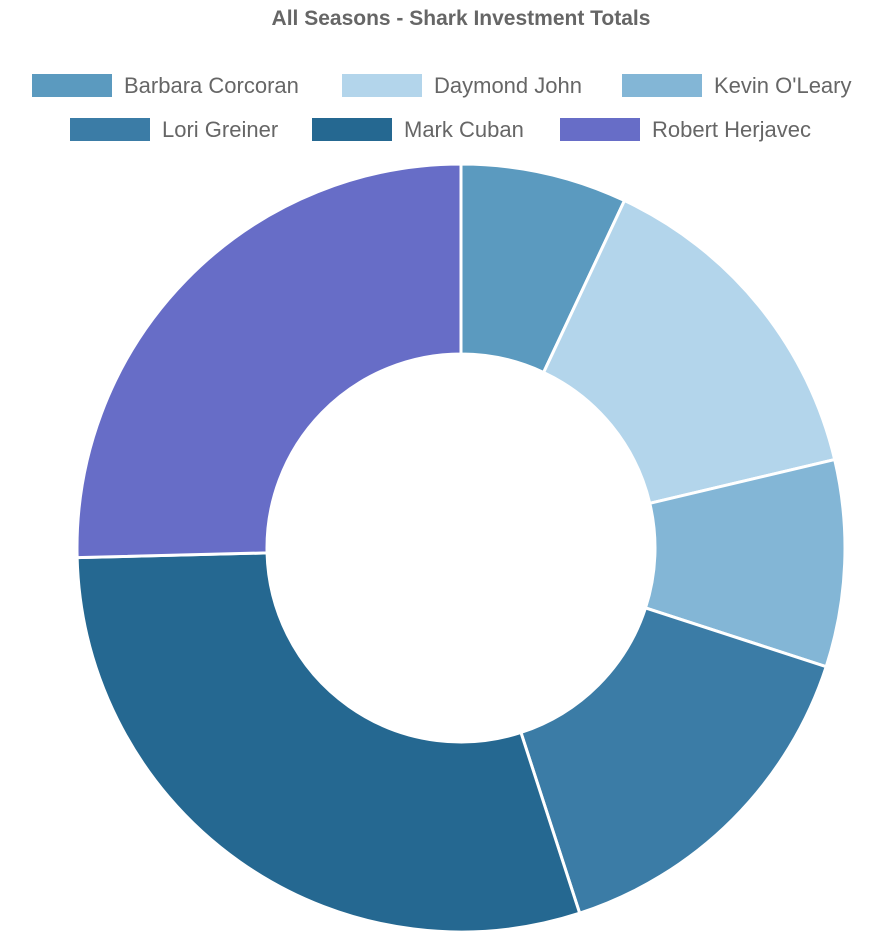 Image resolution: width=880 pixels, height=946 pixels. What do you see at coordinates (783, 85) in the screenshot?
I see `legend-label-kevin-oleary: Kevin O'Leary` at bounding box center [783, 85].